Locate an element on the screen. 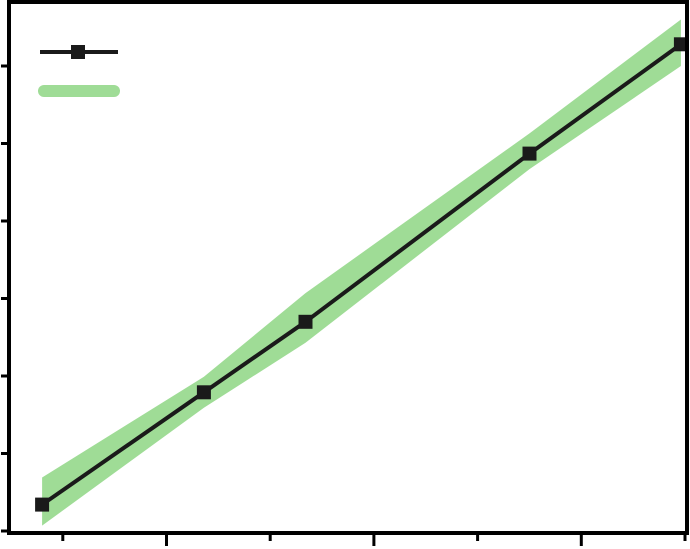 This screenshot has width=690, height=549. legend is located at coordinates (79, 71).